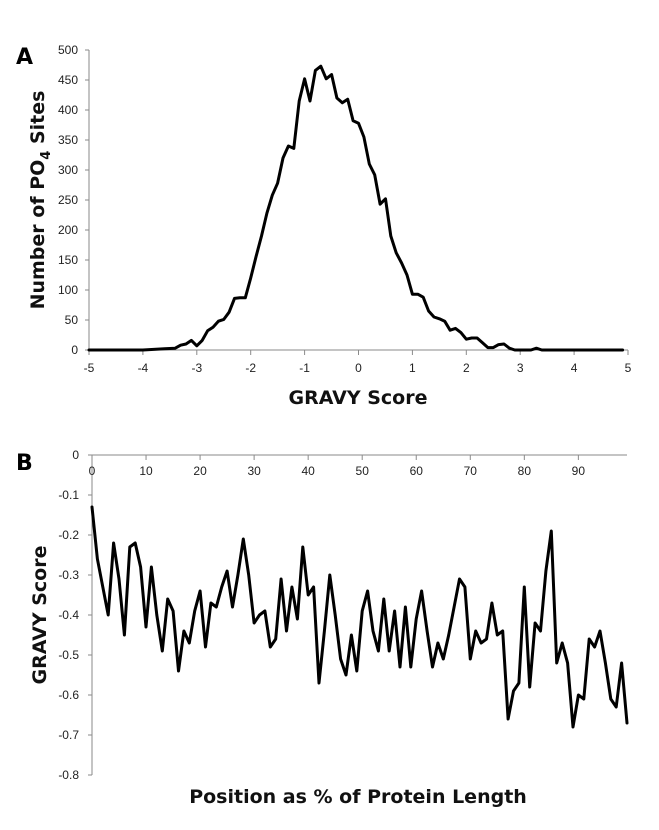  What do you see at coordinates (363, 471) in the screenshot?
I see `panel-b-x-tick-label: 50` at bounding box center [363, 471].